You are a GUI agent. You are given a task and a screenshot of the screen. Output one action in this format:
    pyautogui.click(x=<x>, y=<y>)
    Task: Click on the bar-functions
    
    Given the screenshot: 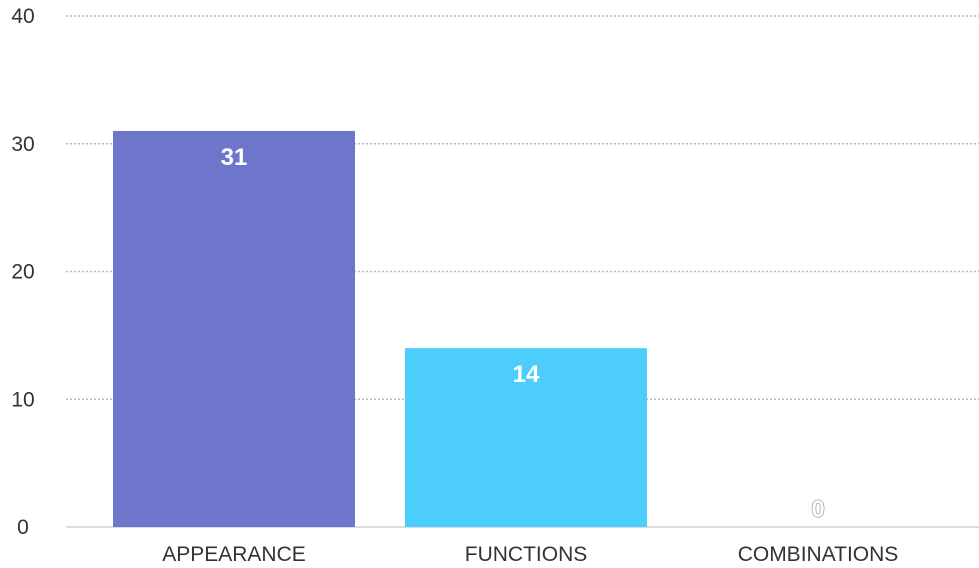 What is the action you would take?
    pyautogui.click(x=526, y=437)
    